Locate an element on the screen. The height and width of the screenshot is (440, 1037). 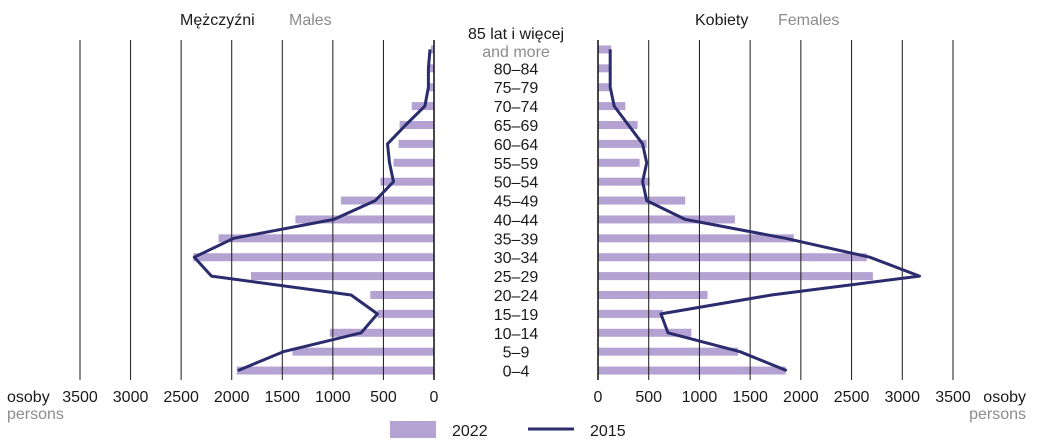
males-title-pl: Mężczyźni is located at coordinates (217, 20).